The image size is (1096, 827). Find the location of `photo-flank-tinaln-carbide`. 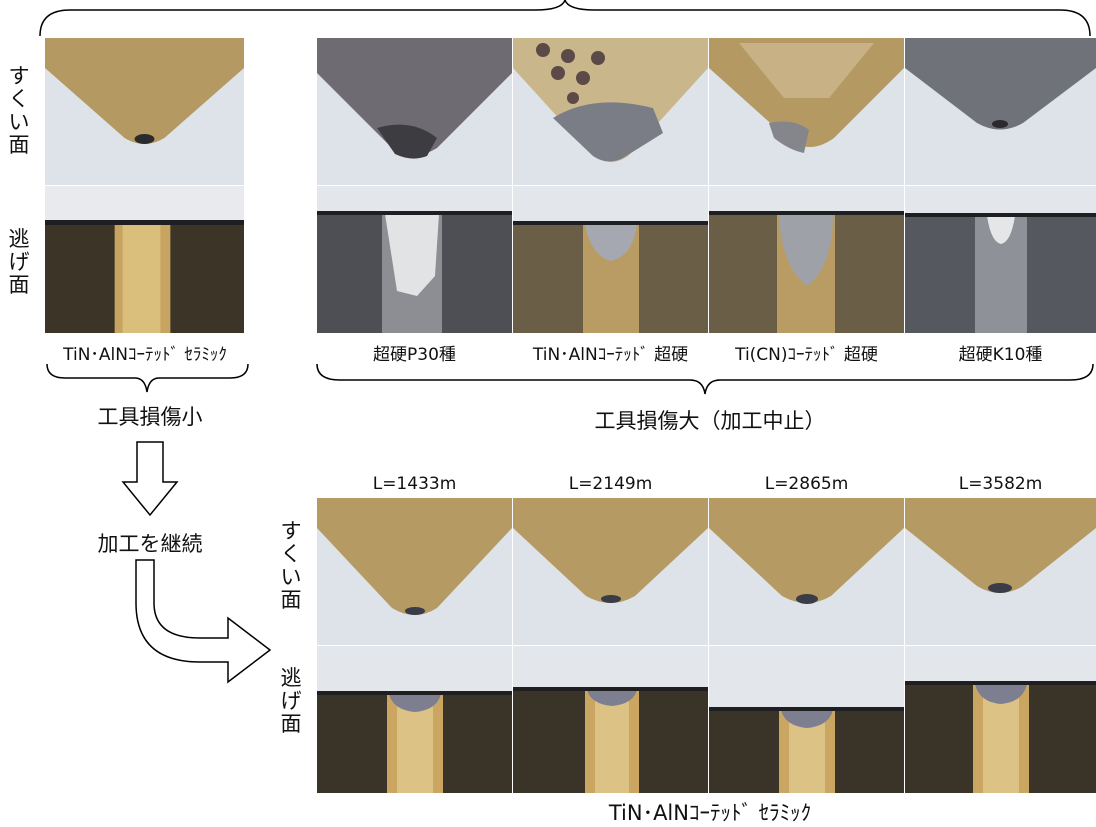

photo-flank-tinaln-carbide is located at coordinates (610, 259).